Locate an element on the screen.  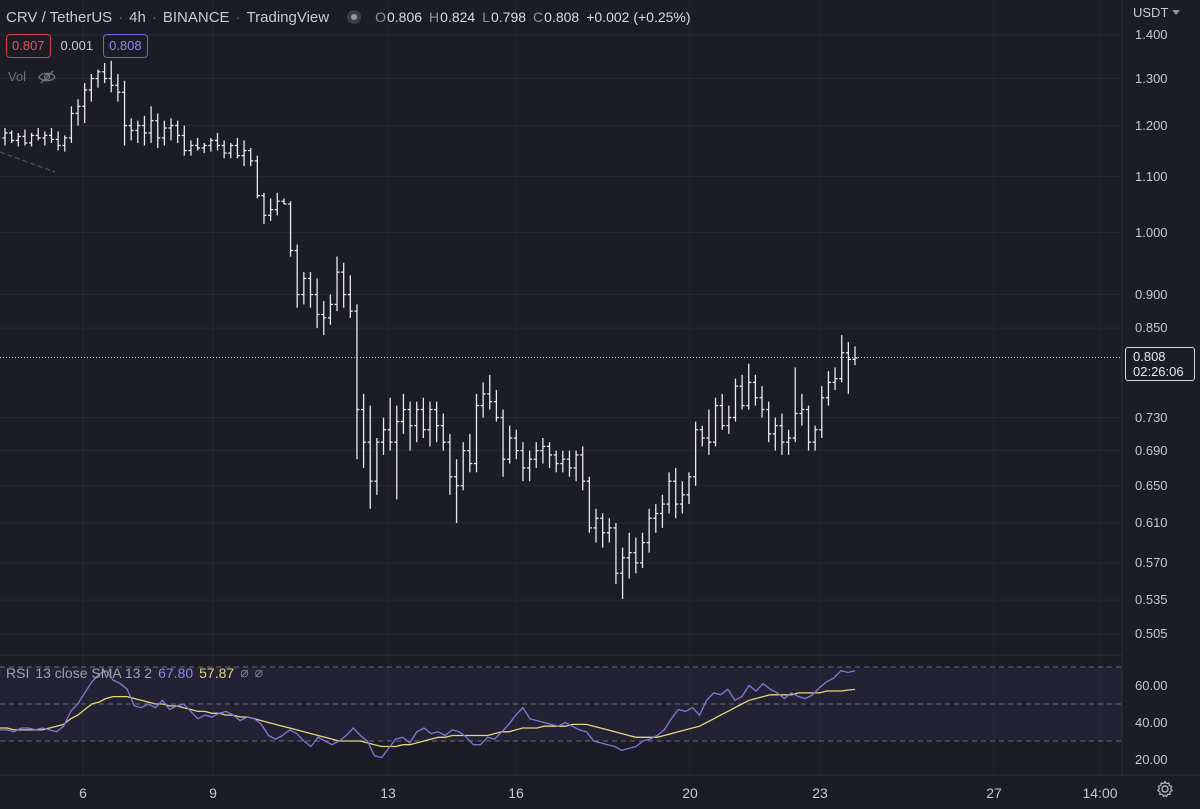
sell-price-button: 0.807 is located at coordinates (28, 46).